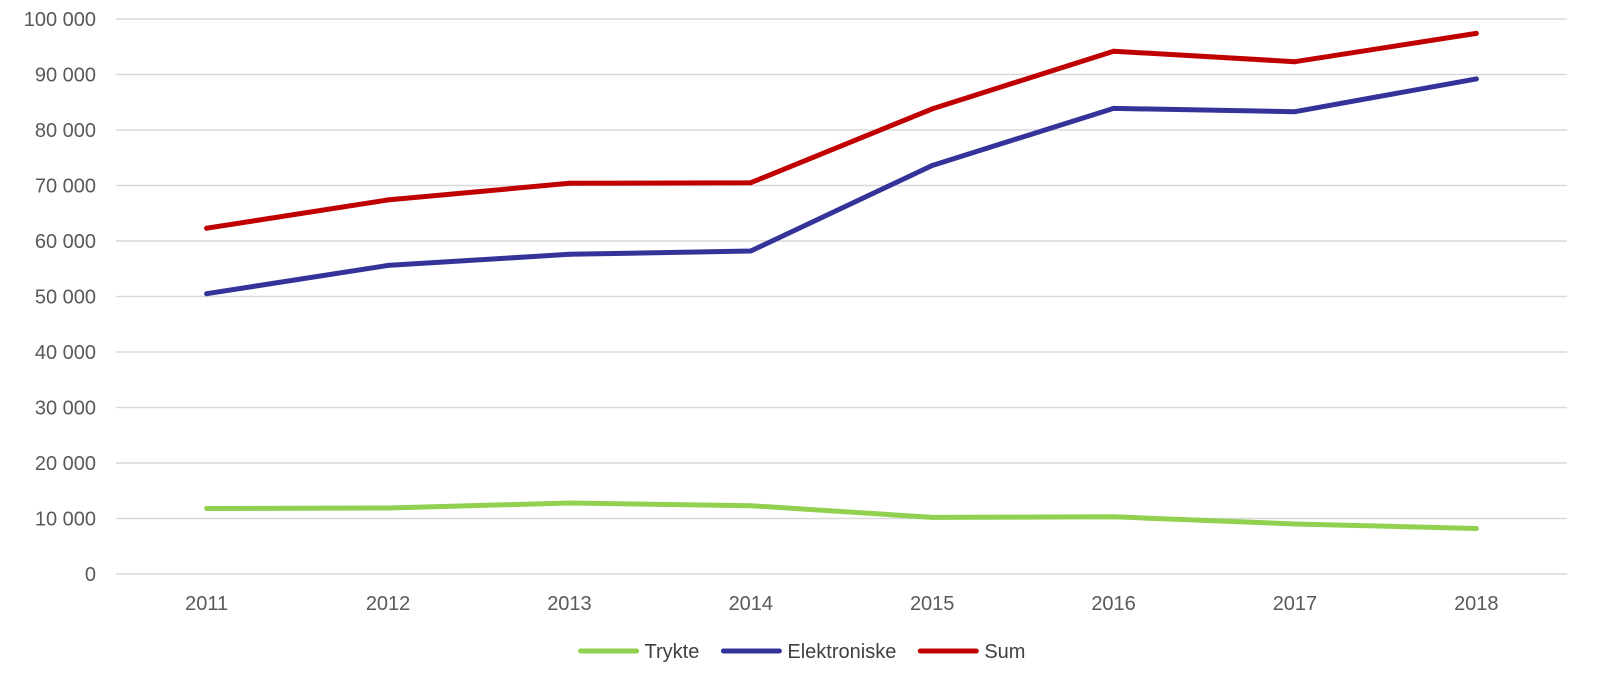 The image size is (1619, 686). I want to click on y-tick-label: 60 000, so click(65, 242).